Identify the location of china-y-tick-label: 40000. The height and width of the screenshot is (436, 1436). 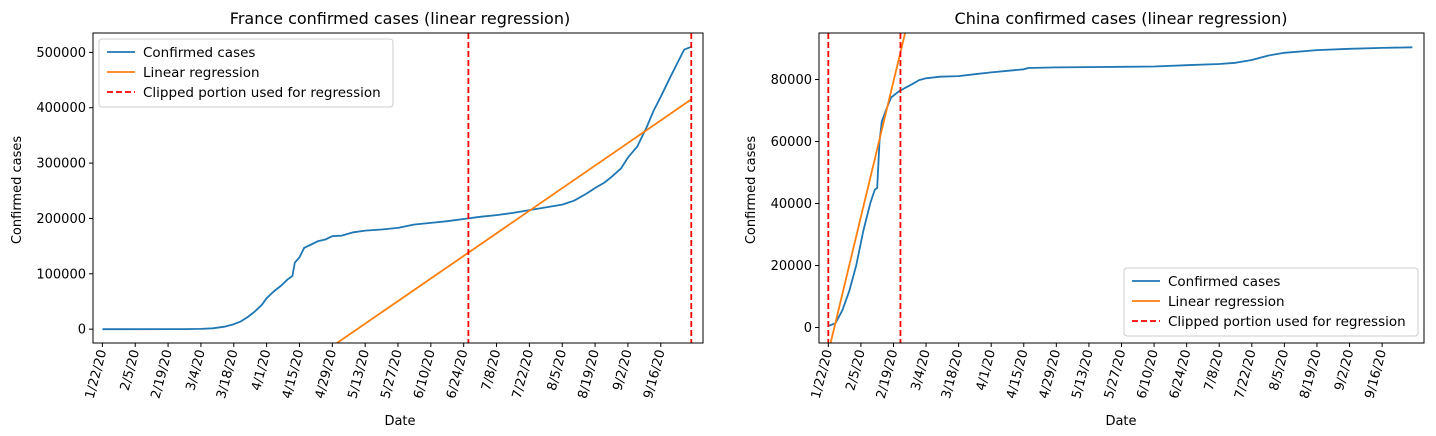
(791, 204).